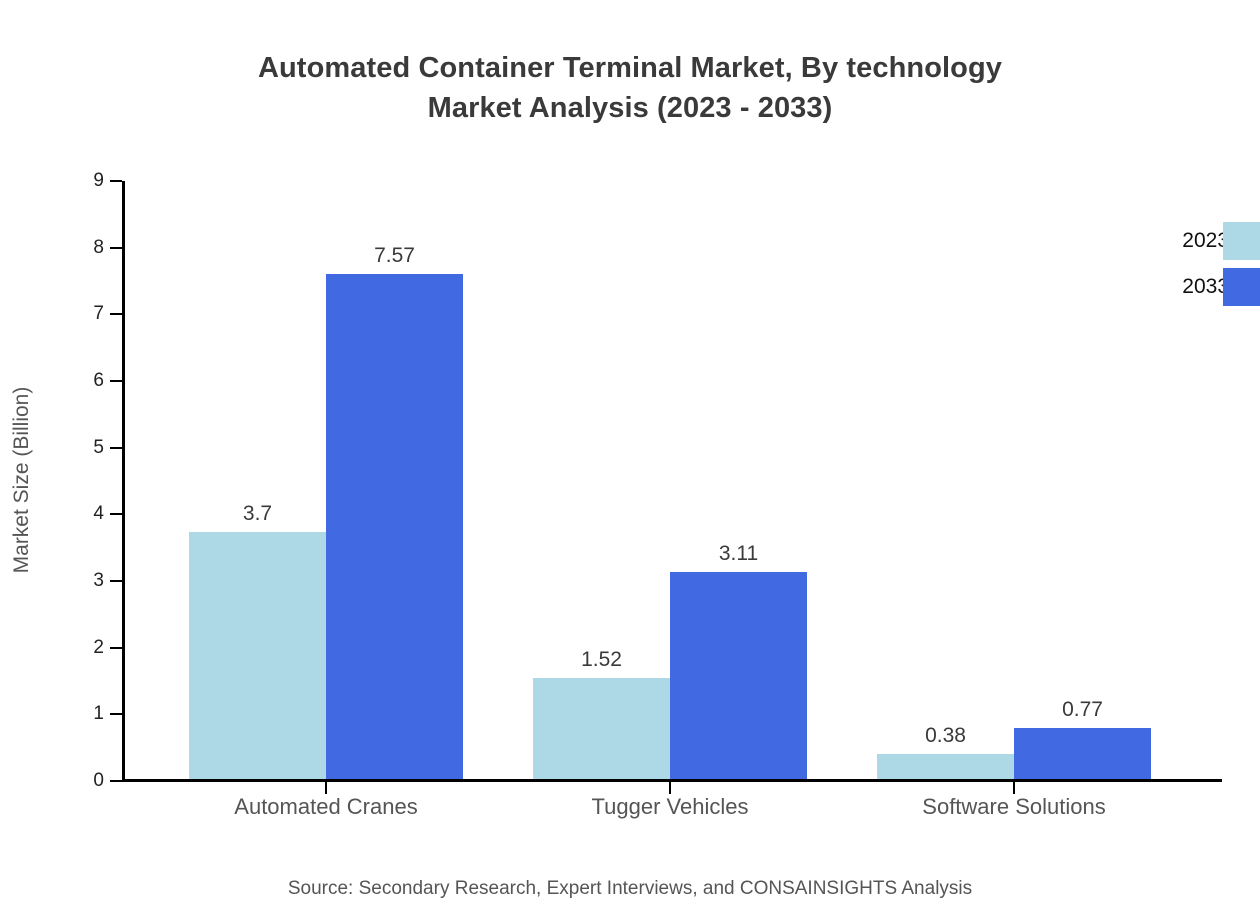 The height and width of the screenshot is (920, 1260). What do you see at coordinates (630, 108) in the screenshot?
I see `chart-title-line-2: Market Analysis (2023 - 2033)` at bounding box center [630, 108].